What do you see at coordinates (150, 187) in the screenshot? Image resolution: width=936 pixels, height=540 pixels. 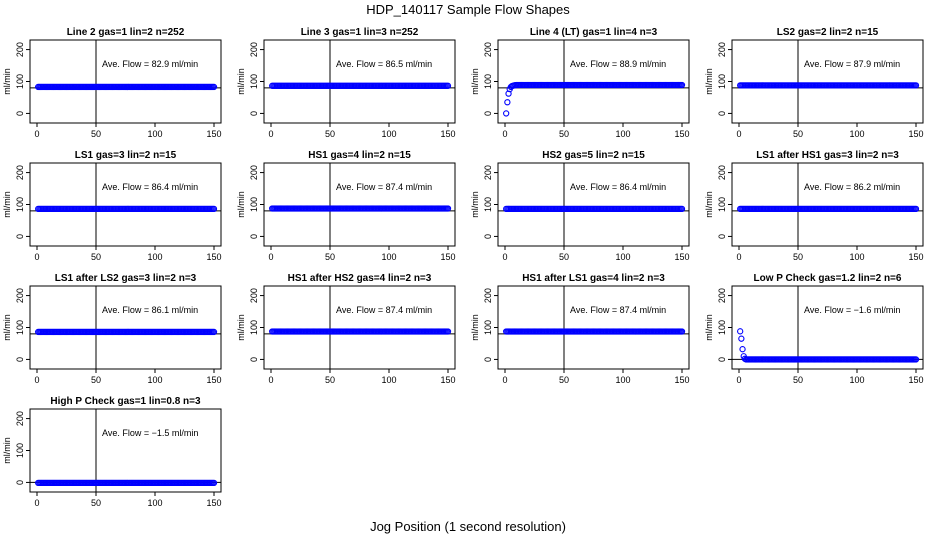 I see `average-flow-annotation: Ave. Flow = 86.4 ml/min` at bounding box center [150, 187].